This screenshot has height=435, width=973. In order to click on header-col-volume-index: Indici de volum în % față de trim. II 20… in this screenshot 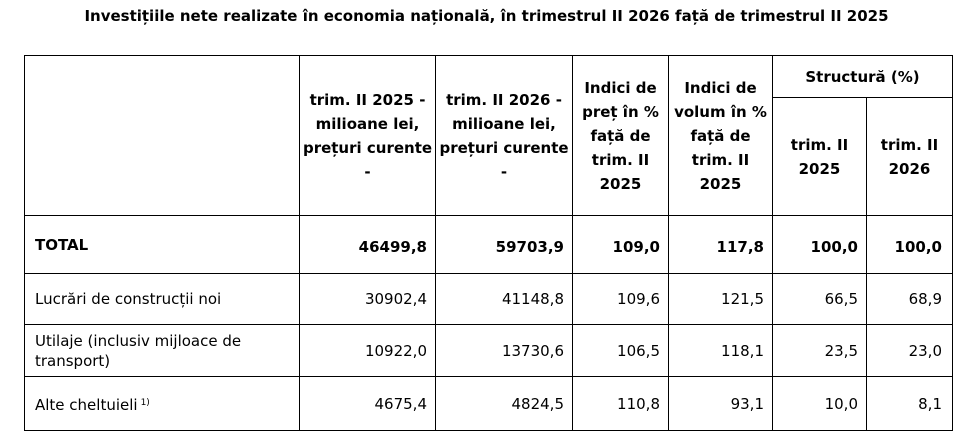, I will do `click(720, 135)`.